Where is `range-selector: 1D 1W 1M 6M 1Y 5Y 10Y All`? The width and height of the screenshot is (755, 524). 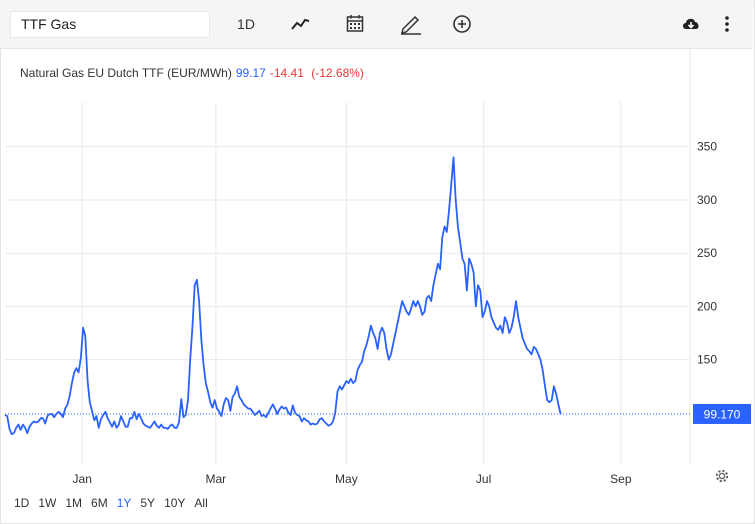
range-selector: 1D 1W 1M 6M 1Y 5Y 10Y All is located at coordinates (115, 503).